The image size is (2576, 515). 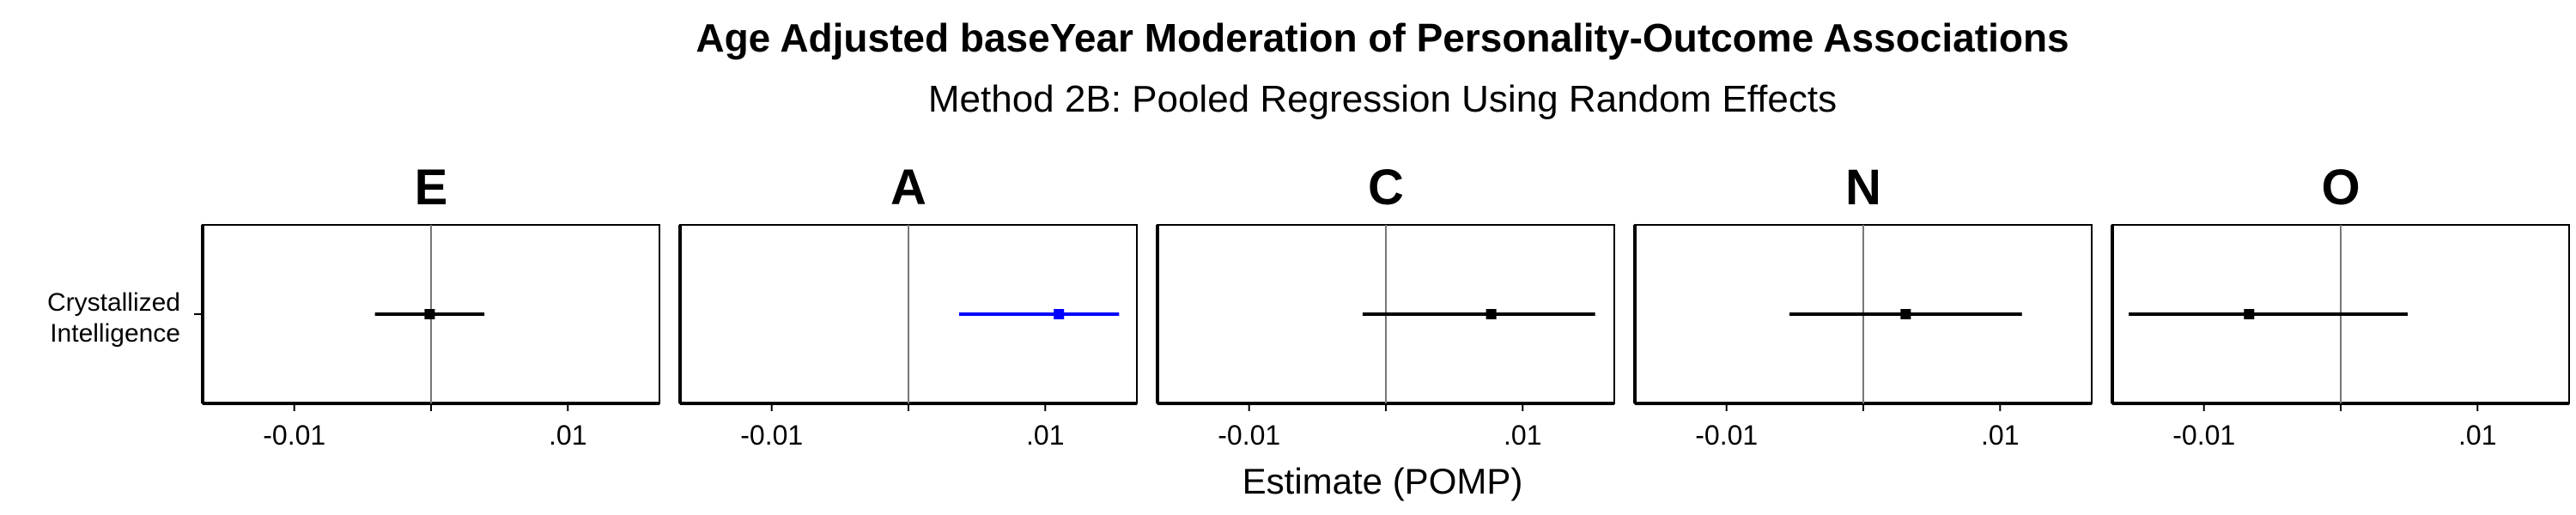 I want to click on facet-label: O, so click(x=2340, y=187).